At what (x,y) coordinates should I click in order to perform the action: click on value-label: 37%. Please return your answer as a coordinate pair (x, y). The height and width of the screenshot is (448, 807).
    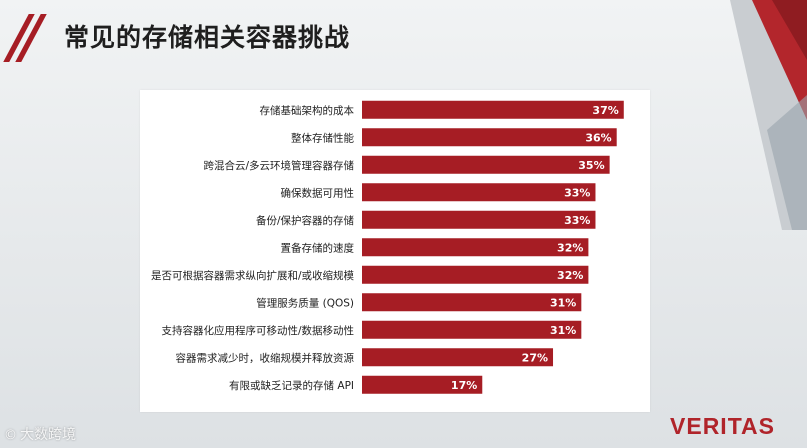
    Looking at the image, I should click on (605, 110).